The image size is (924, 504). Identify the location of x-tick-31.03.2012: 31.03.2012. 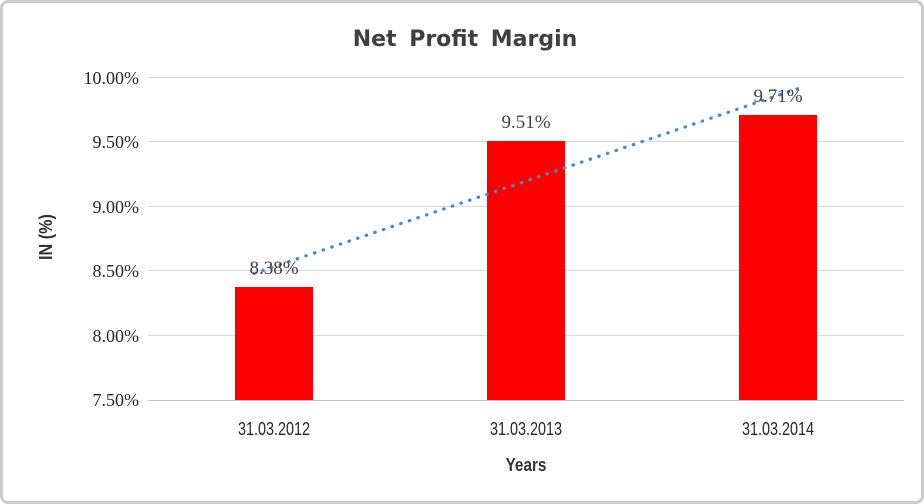
(274, 429).